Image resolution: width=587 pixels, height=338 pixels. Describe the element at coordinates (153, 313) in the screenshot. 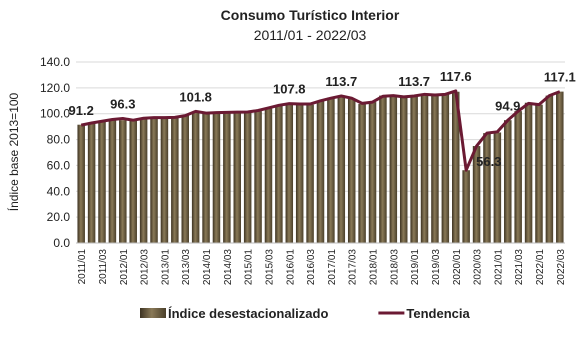

I see `legend-swatch` at that location.